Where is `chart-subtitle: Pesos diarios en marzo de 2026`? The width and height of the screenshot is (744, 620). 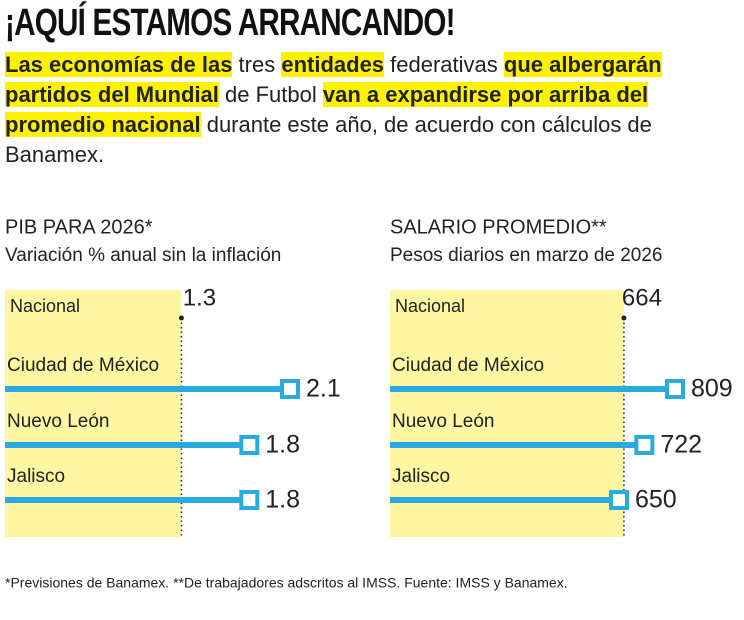 chart-subtitle: Pesos diarios en marzo de 2026 is located at coordinates (526, 255).